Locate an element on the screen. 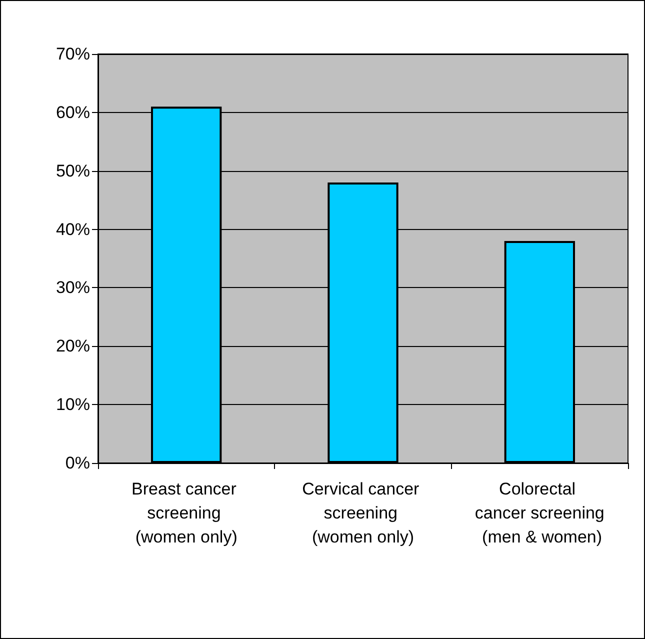 Image resolution: width=645 pixels, height=639 pixels. y-tick-label: 20% is located at coordinates (73, 346).